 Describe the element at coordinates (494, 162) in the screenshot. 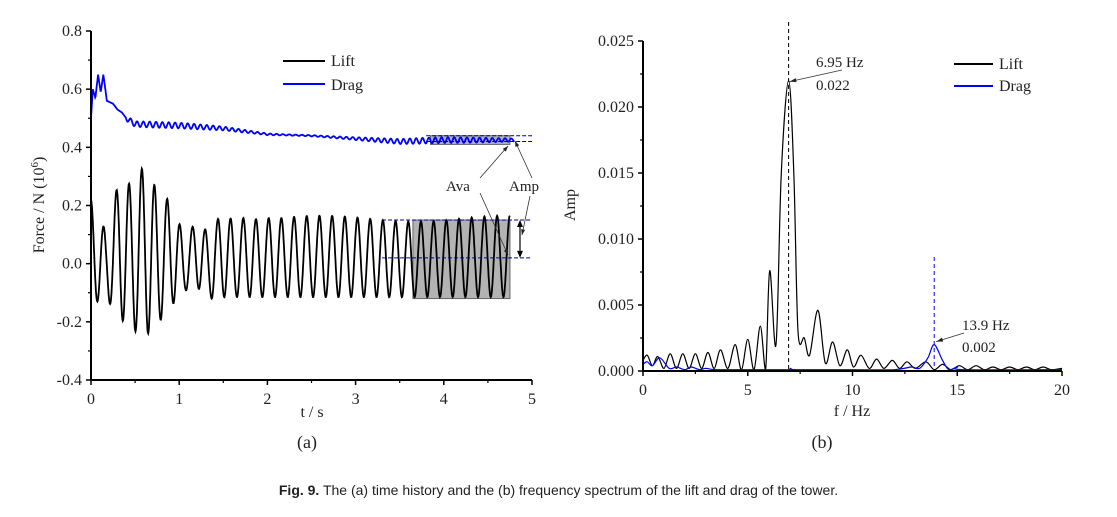

I see `leader-ava-drag` at that location.